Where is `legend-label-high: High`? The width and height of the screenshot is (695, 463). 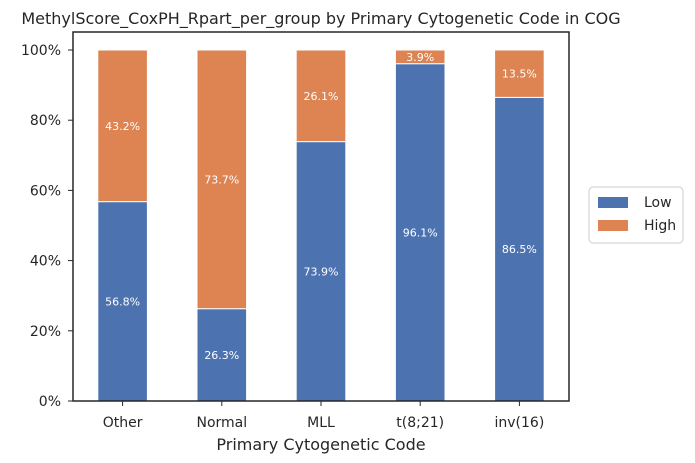
legend-label-high: High is located at coordinates (660, 226).